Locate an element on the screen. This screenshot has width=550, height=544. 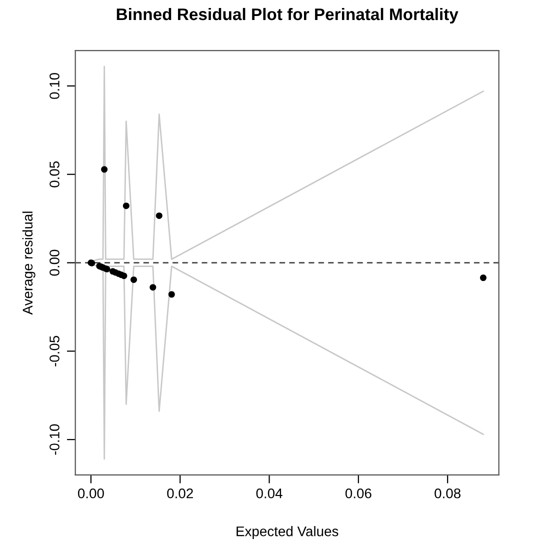
x-axis-title: Expected Values is located at coordinates (287, 532).